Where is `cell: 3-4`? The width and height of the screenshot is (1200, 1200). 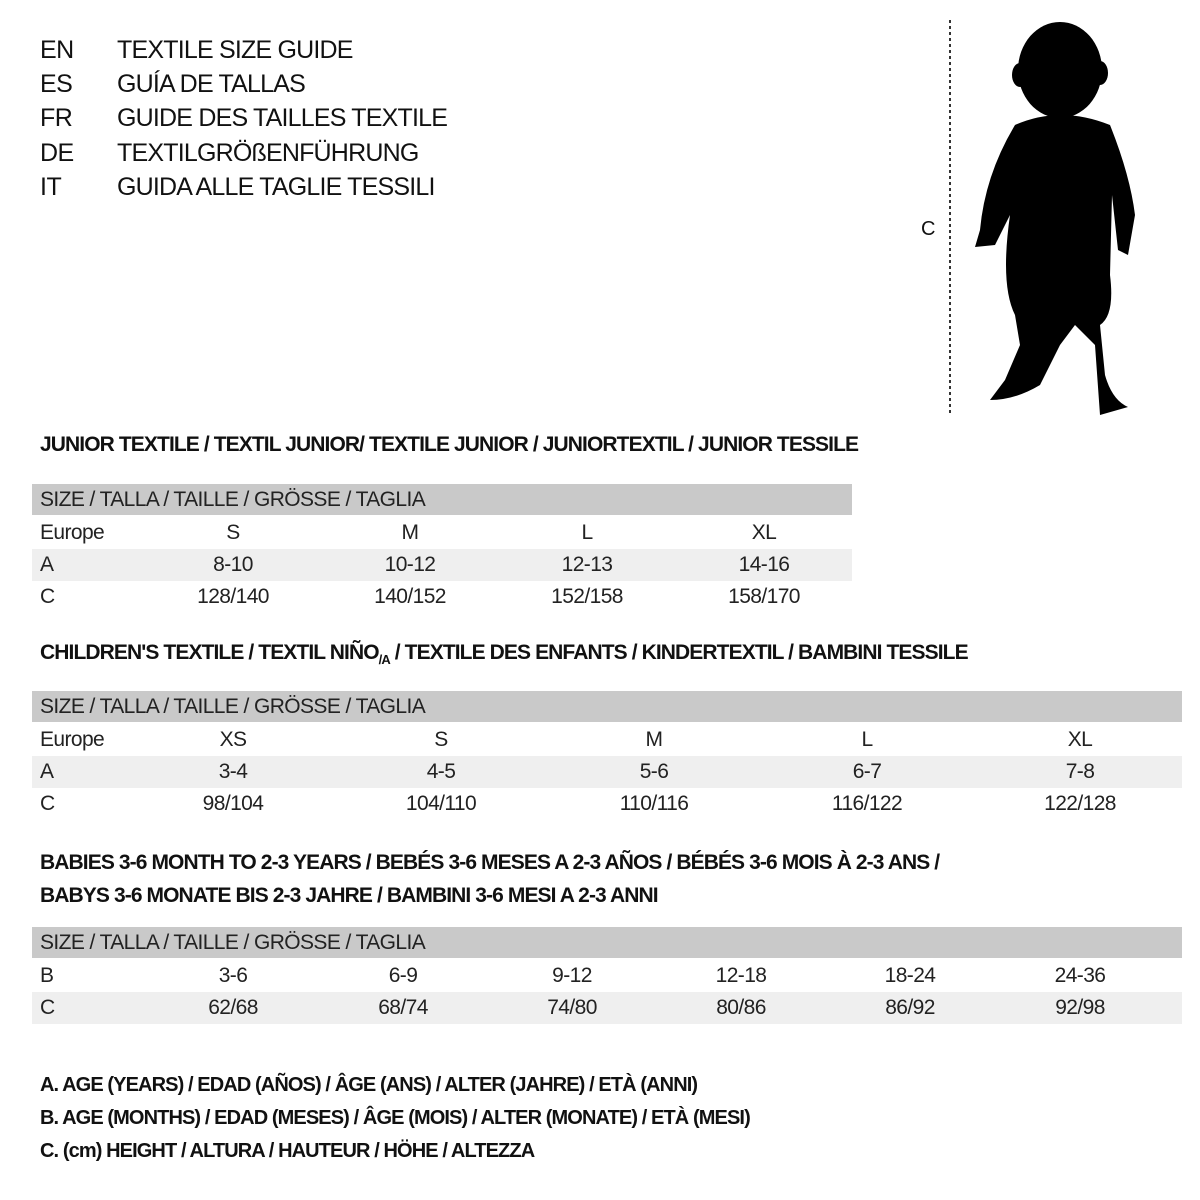
cell: 3-4 is located at coordinates (233, 771).